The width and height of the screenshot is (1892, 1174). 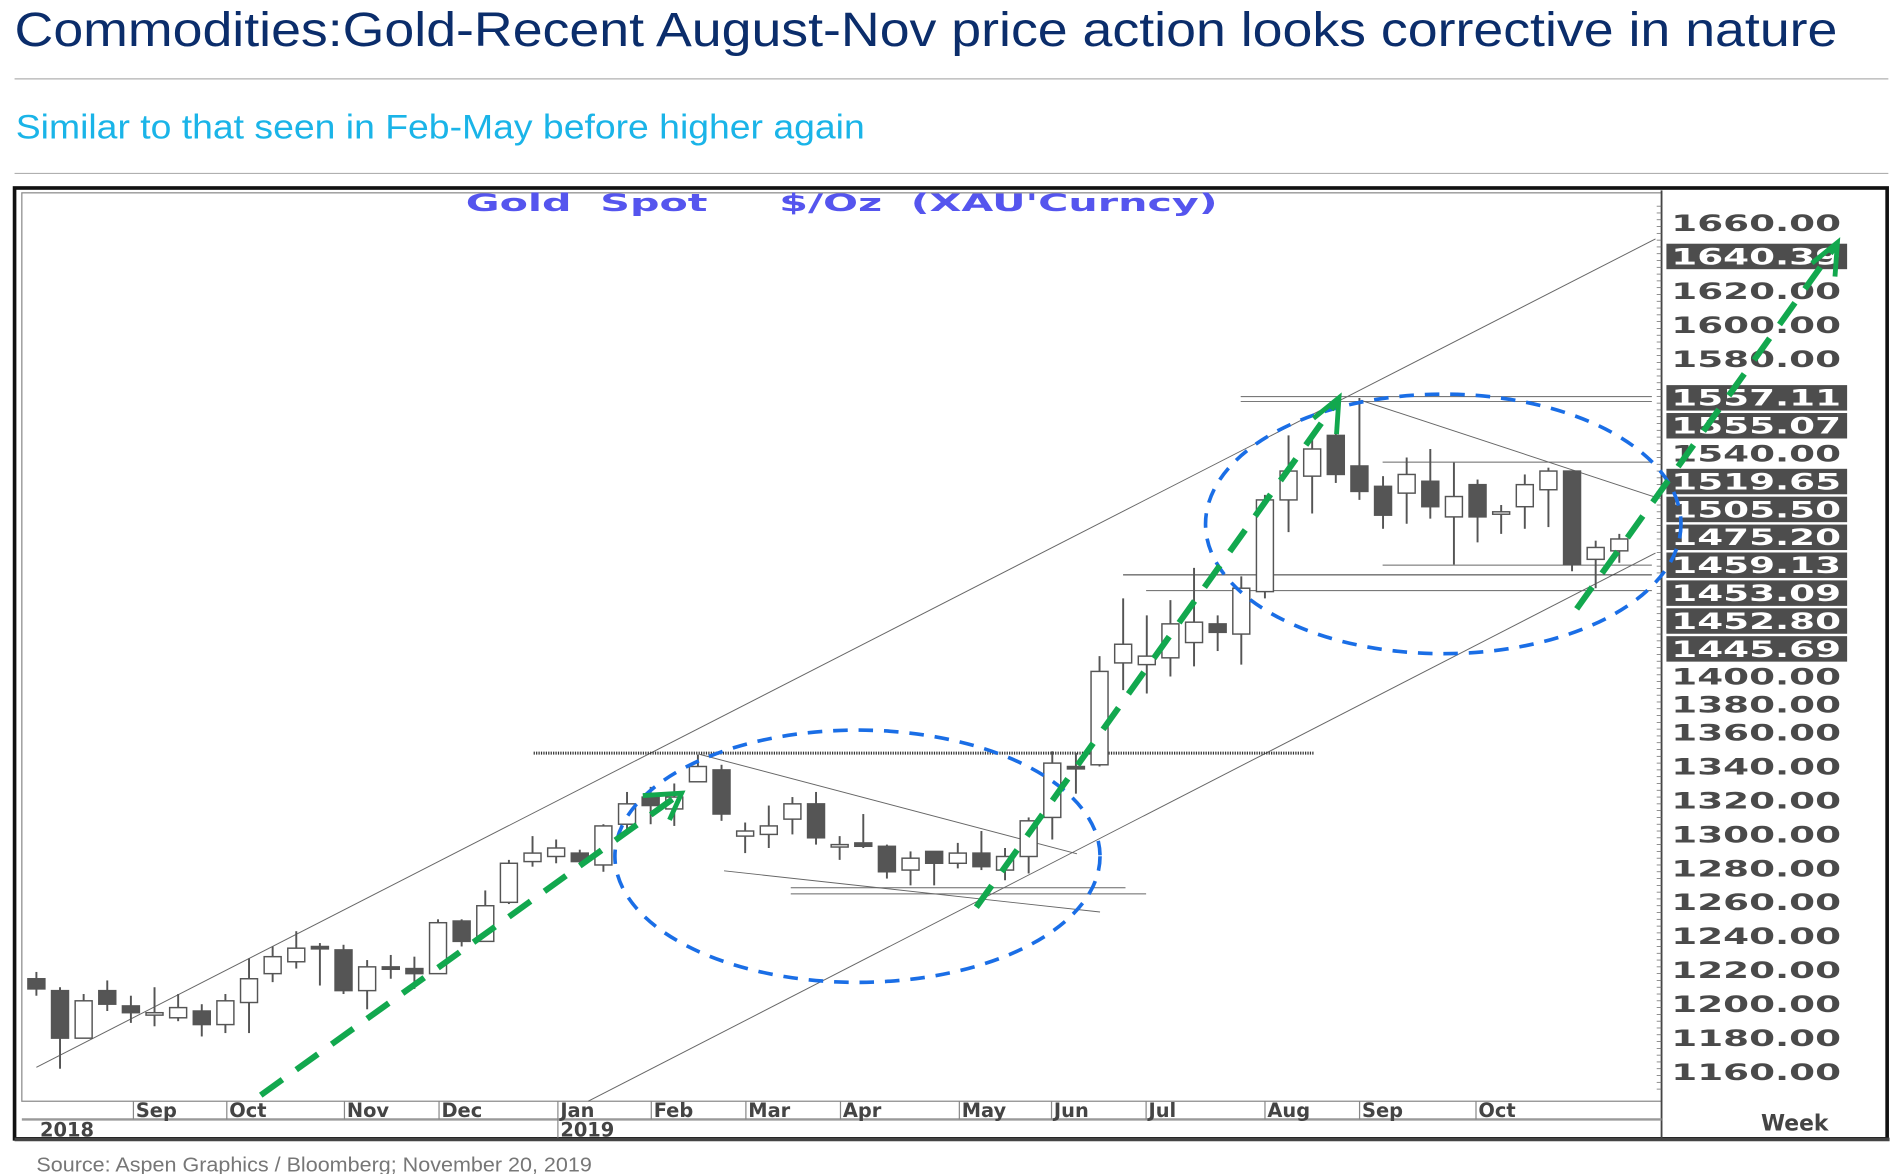 I want to click on y-tick-label: 1200.00, so click(x=1756, y=1005).